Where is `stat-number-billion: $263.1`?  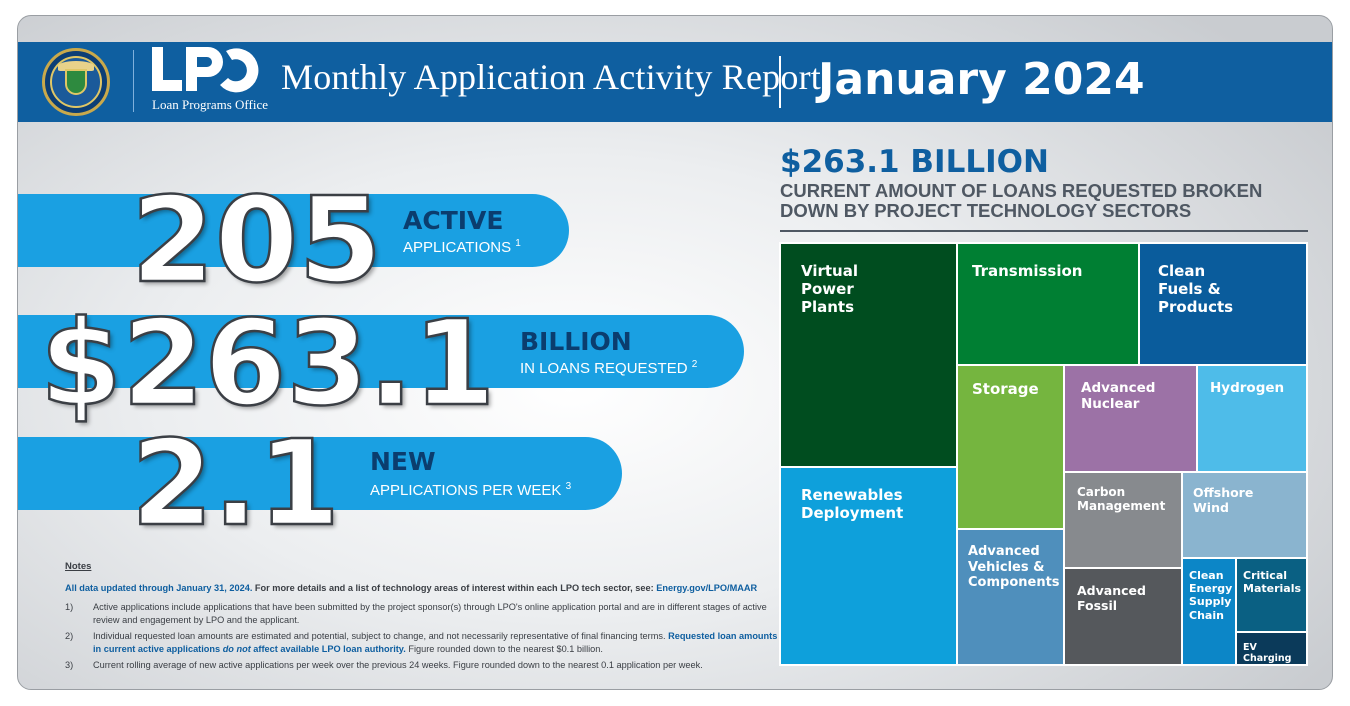
stat-number-billion: $263.1 is located at coordinates (268, 363).